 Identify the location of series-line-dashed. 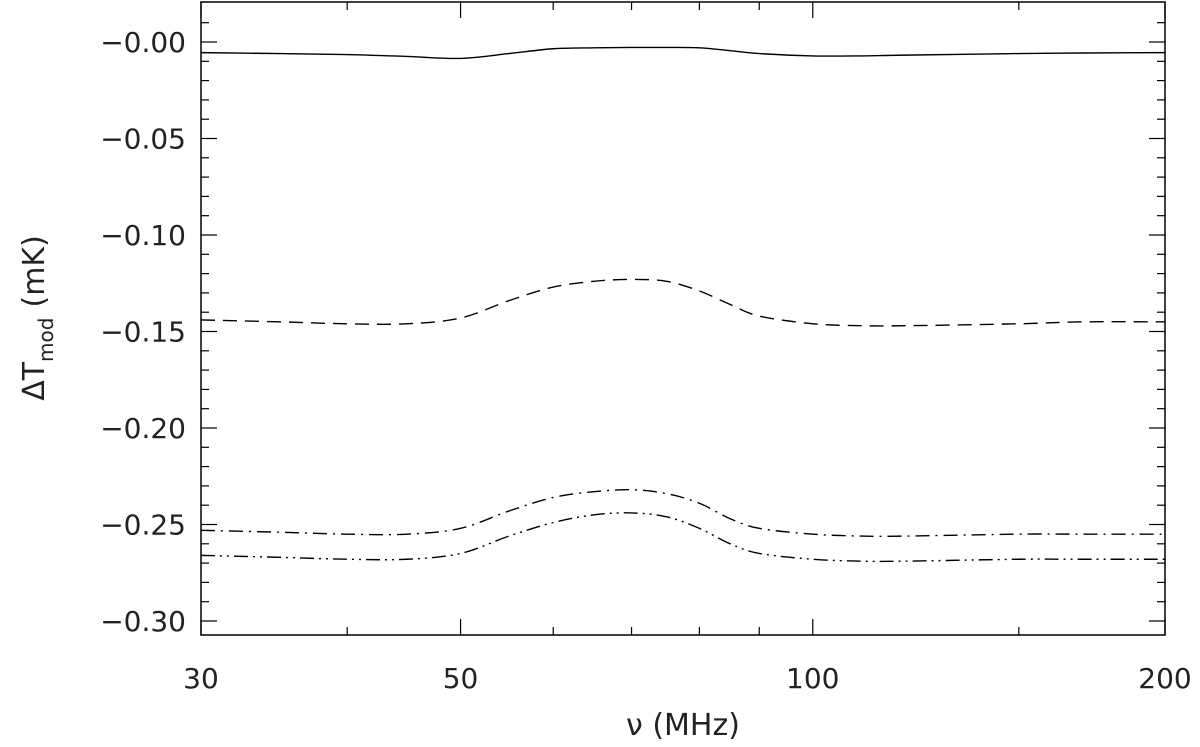
(683, 302).